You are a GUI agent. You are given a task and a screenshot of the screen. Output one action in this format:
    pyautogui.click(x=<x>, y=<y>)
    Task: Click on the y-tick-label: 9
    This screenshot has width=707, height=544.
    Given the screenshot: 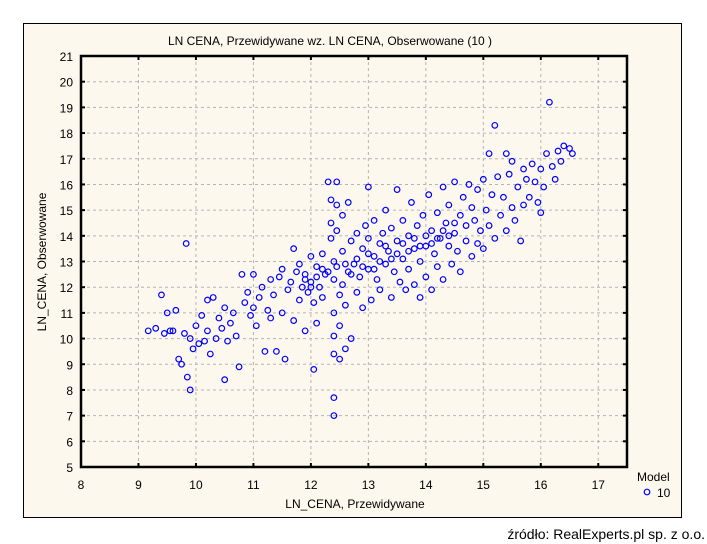 What is the action you would take?
    pyautogui.click(x=69, y=365)
    